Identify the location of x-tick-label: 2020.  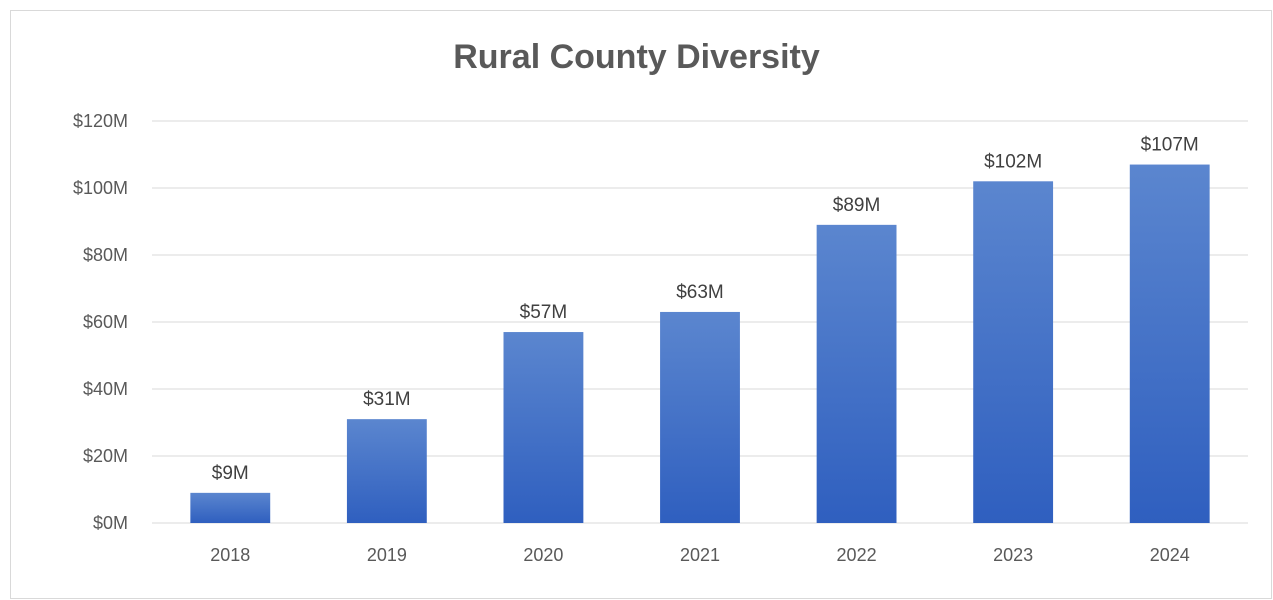
(543, 555).